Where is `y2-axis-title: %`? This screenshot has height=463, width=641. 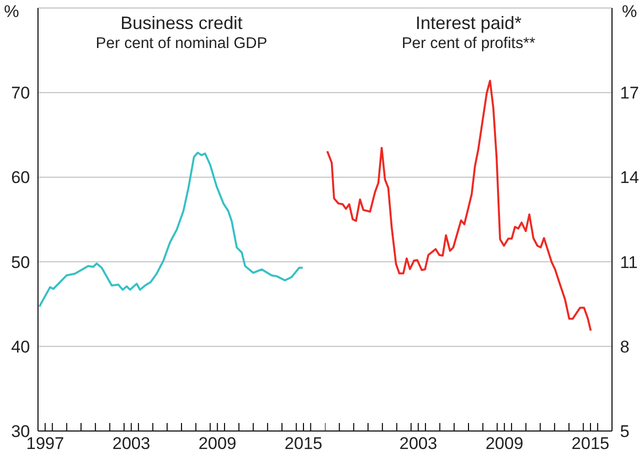
y2-axis-title: % is located at coordinates (629, 12).